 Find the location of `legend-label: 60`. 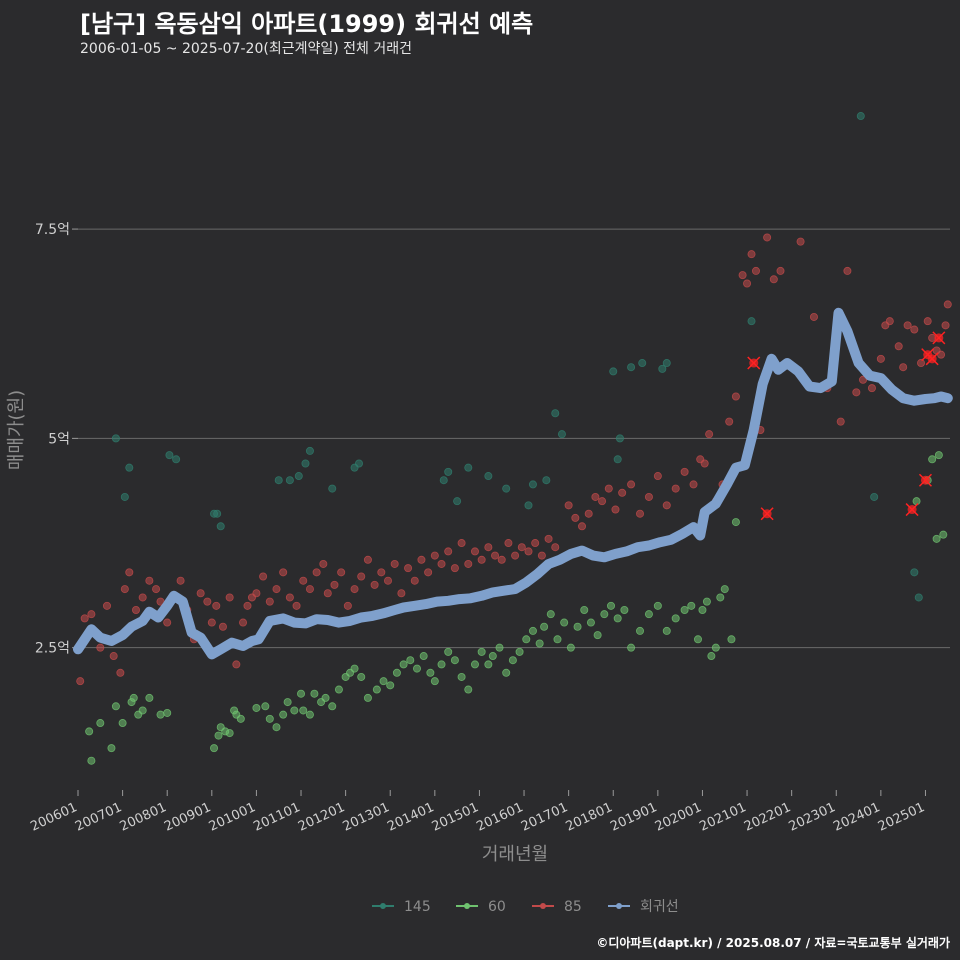

legend-label: 60 is located at coordinates (497, 907).